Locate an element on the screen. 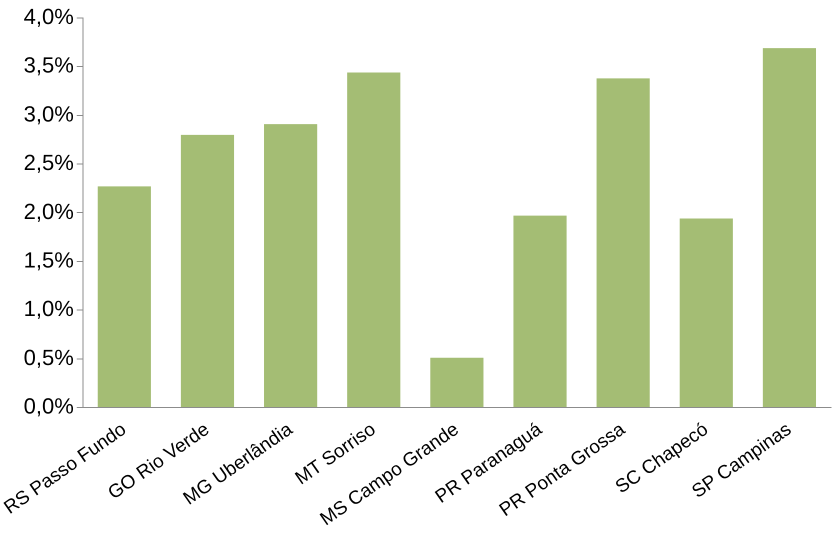 The height and width of the screenshot is (538, 835). y-tick-label: 3,5% is located at coordinates (49, 65).